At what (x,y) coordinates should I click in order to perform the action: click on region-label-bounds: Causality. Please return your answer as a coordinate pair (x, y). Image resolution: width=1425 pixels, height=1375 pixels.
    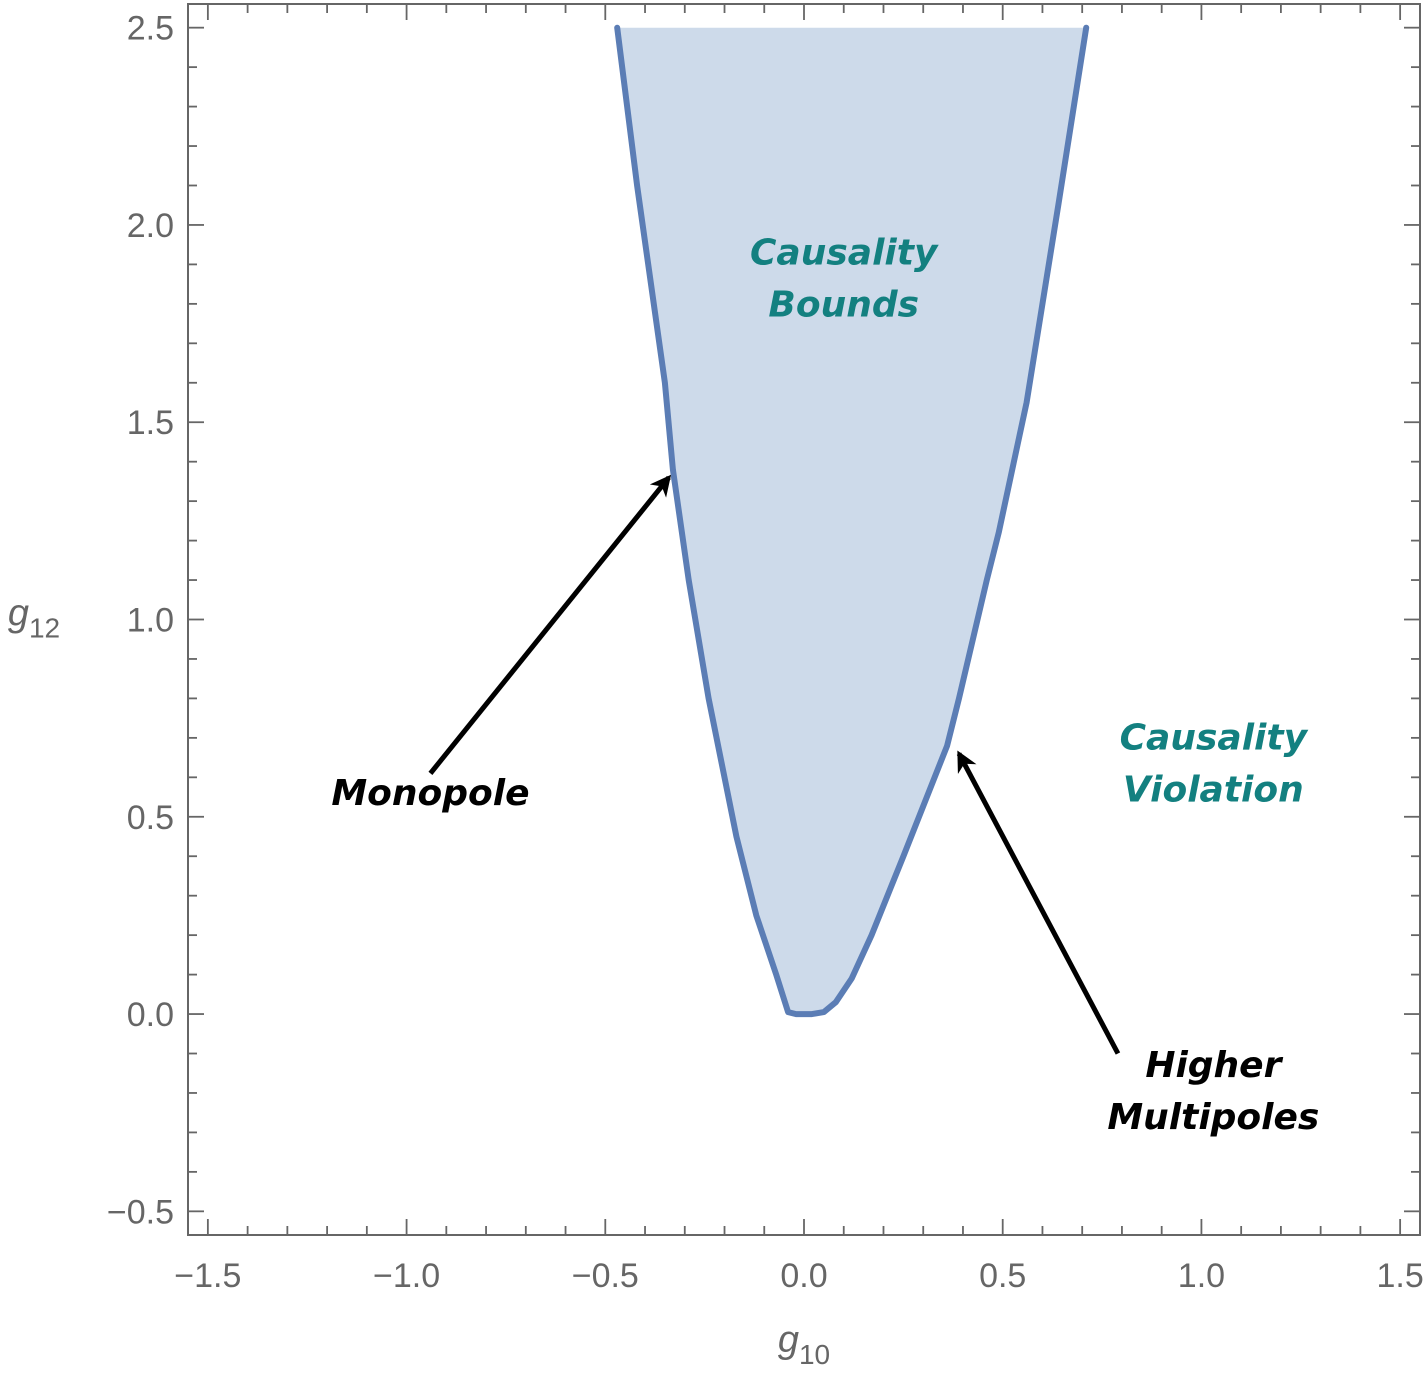
    Looking at the image, I should click on (844, 252).